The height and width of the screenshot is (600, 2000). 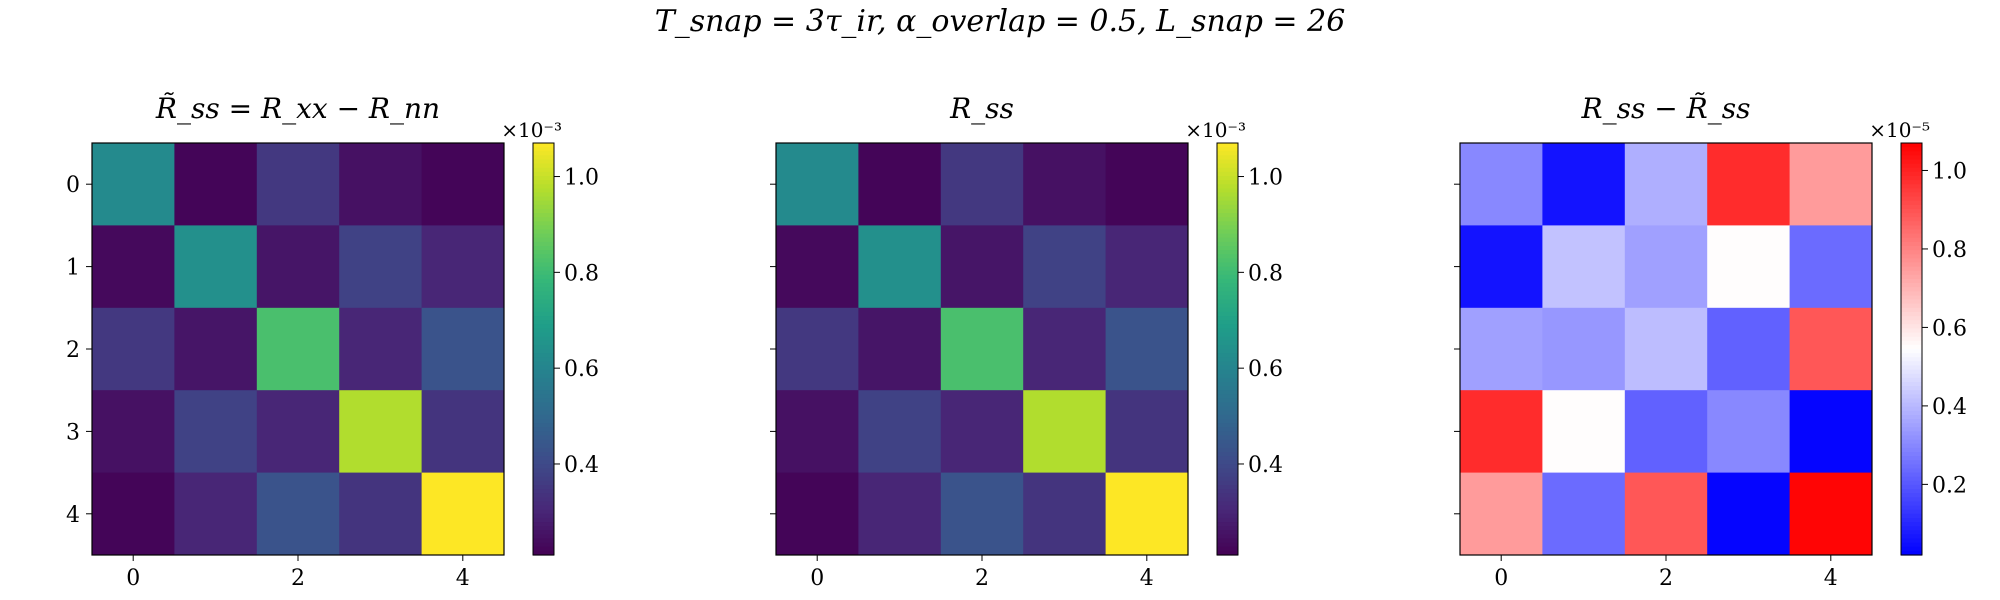 I want to click on y-tick-label: 2, so click(x=73, y=350).